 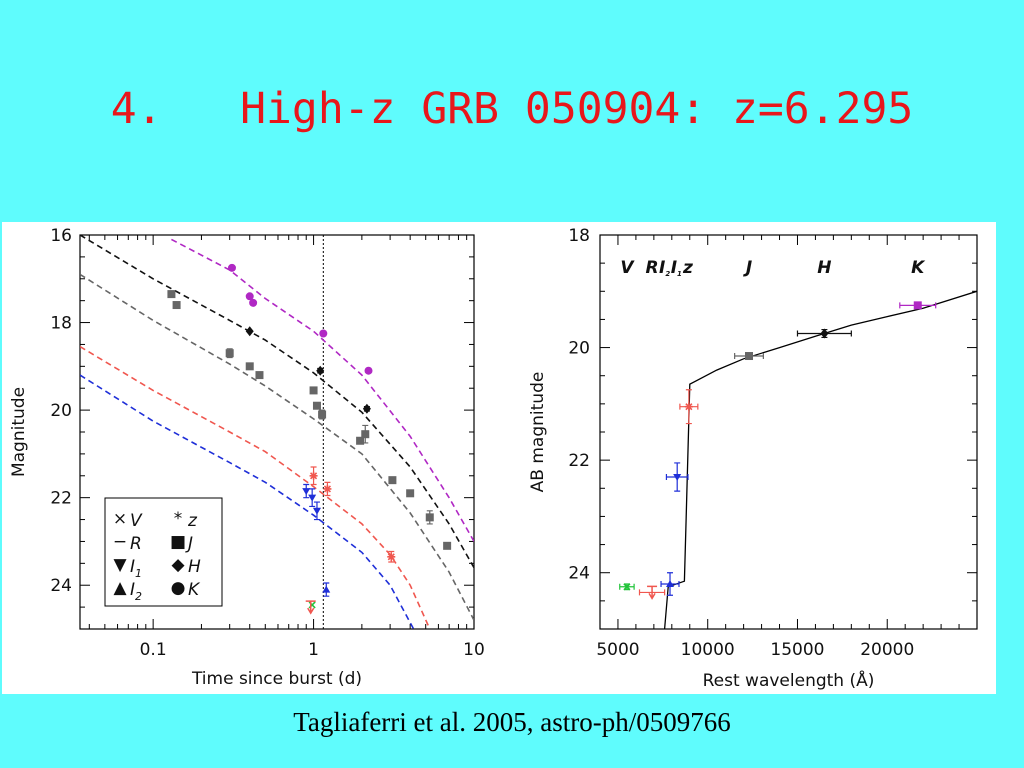 I want to click on sed-point-H, so click(x=824, y=333).